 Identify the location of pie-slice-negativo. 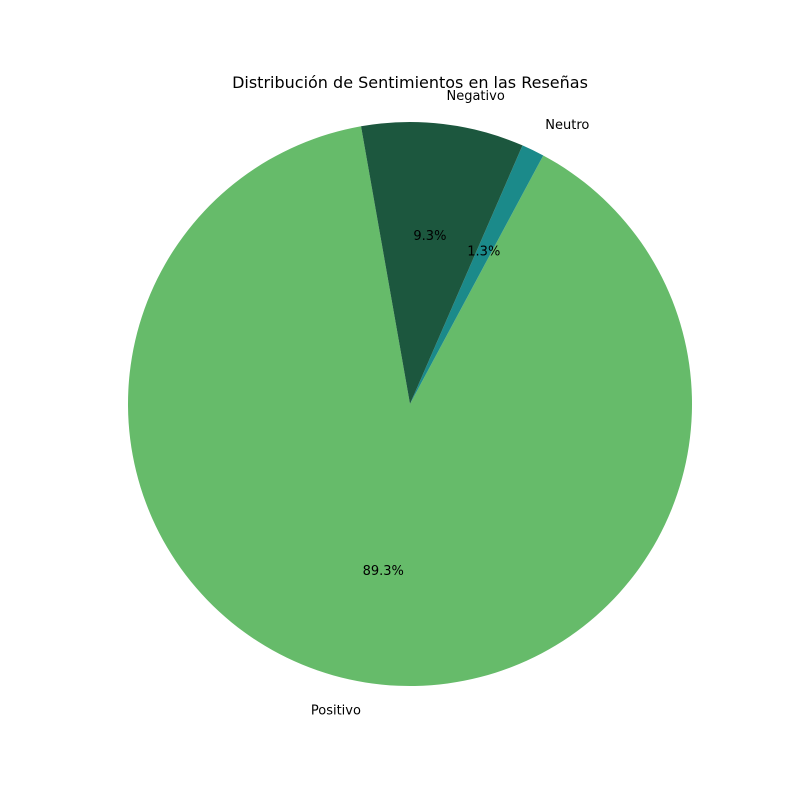
(442, 262).